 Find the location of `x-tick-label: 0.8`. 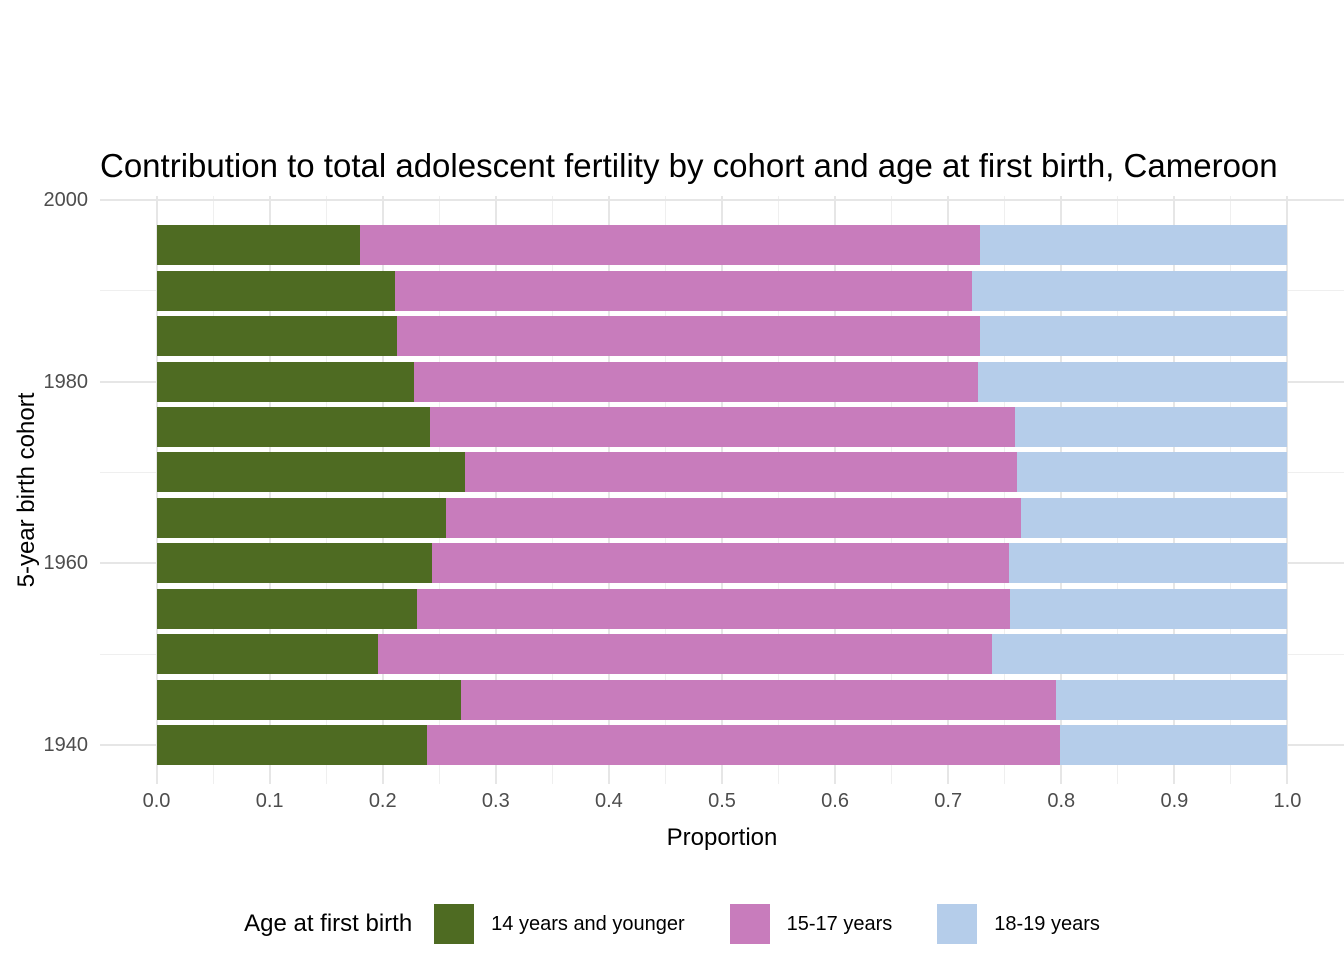

x-tick-label: 0.8 is located at coordinates (1061, 801).